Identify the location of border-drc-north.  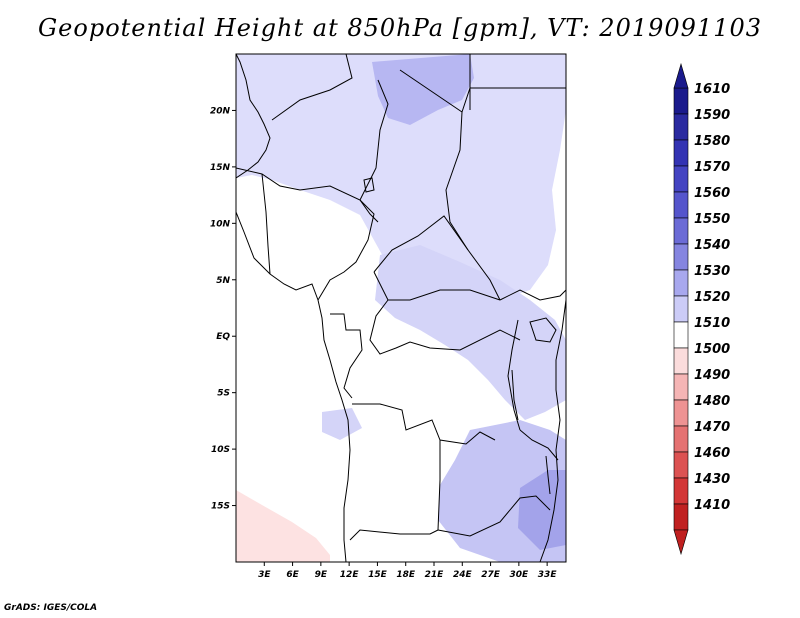
(445, 327).